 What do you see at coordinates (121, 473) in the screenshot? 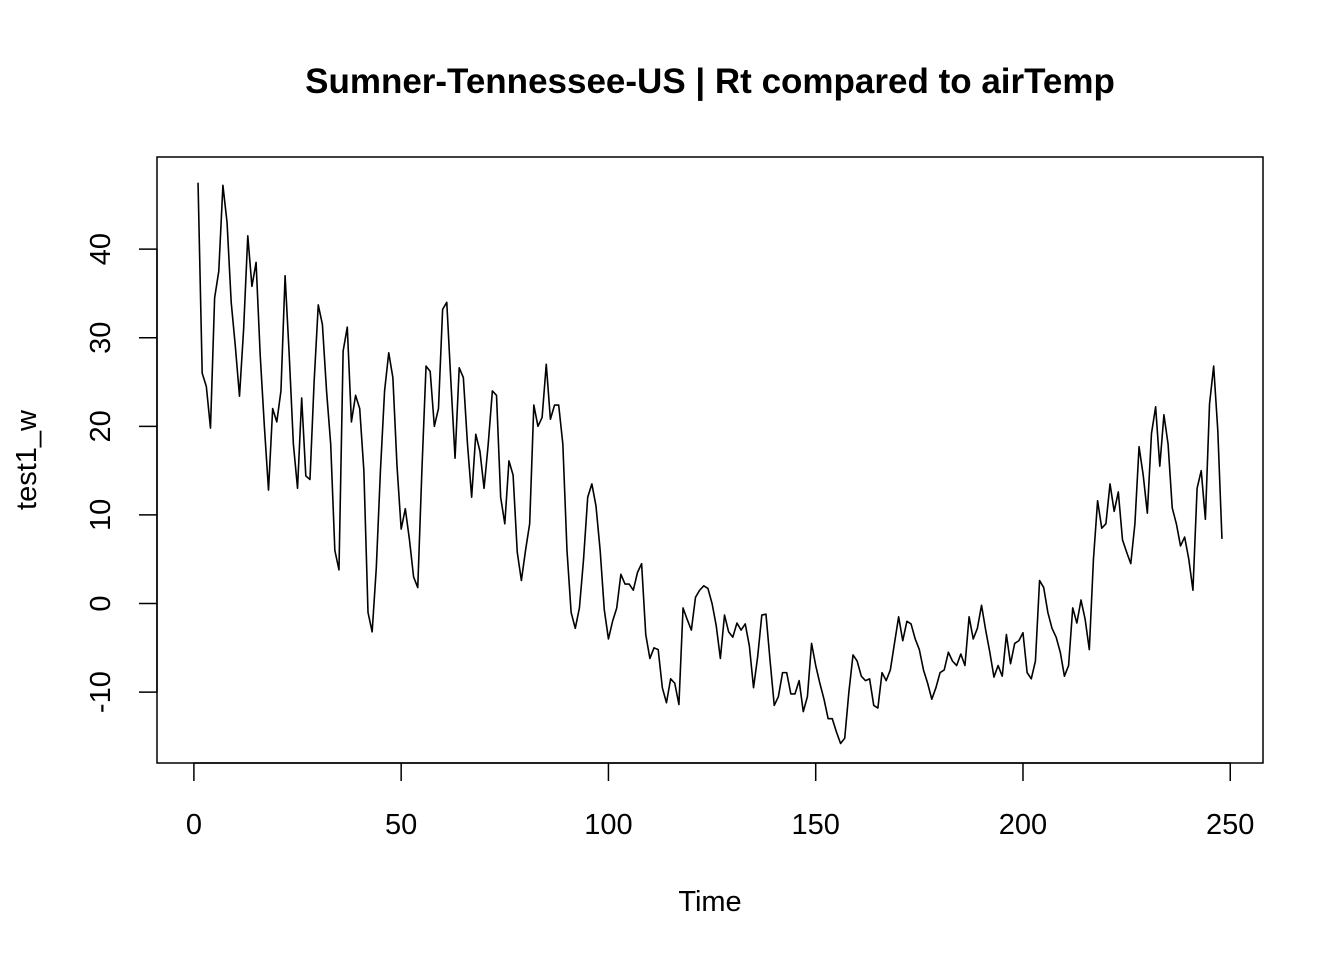
I see `y-axis: -10 0 10 20 30 40` at bounding box center [121, 473].